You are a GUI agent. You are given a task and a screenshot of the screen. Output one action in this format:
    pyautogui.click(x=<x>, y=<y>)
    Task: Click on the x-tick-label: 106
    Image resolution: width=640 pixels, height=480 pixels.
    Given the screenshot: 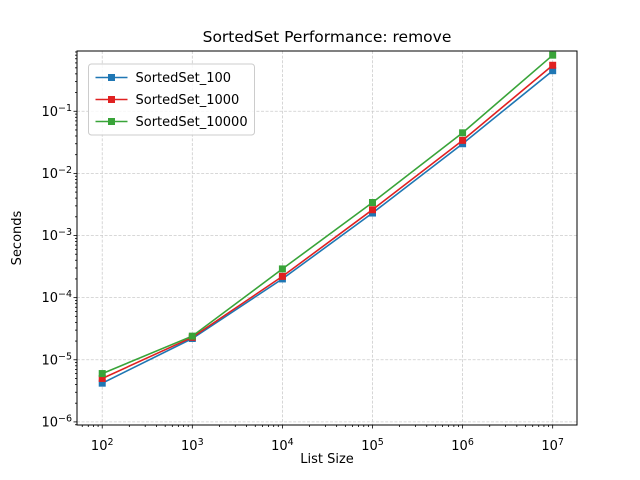 What is the action you would take?
    pyautogui.click(x=462, y=445)
    